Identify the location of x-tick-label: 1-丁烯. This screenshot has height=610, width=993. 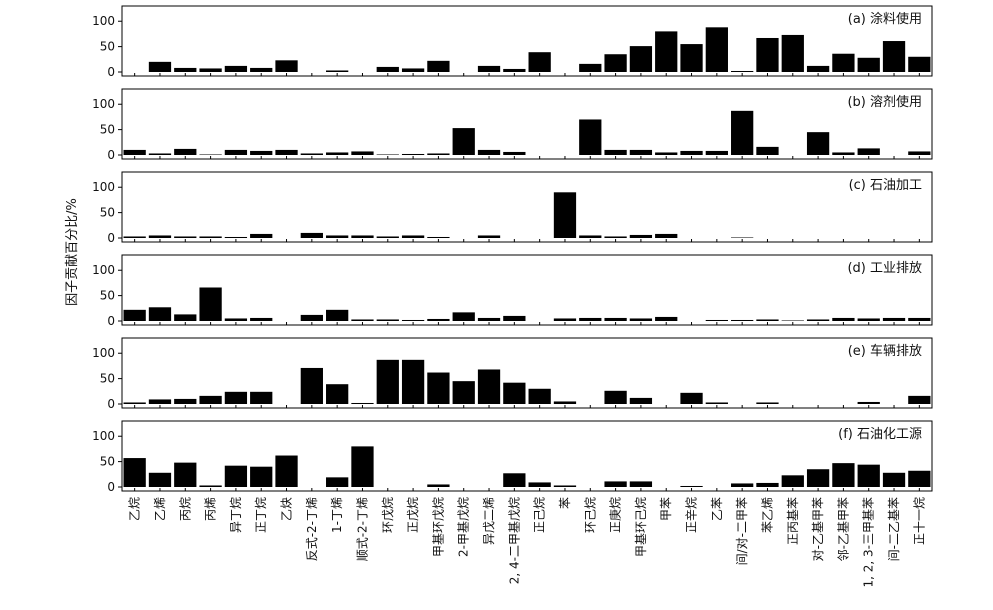
(337, 515).